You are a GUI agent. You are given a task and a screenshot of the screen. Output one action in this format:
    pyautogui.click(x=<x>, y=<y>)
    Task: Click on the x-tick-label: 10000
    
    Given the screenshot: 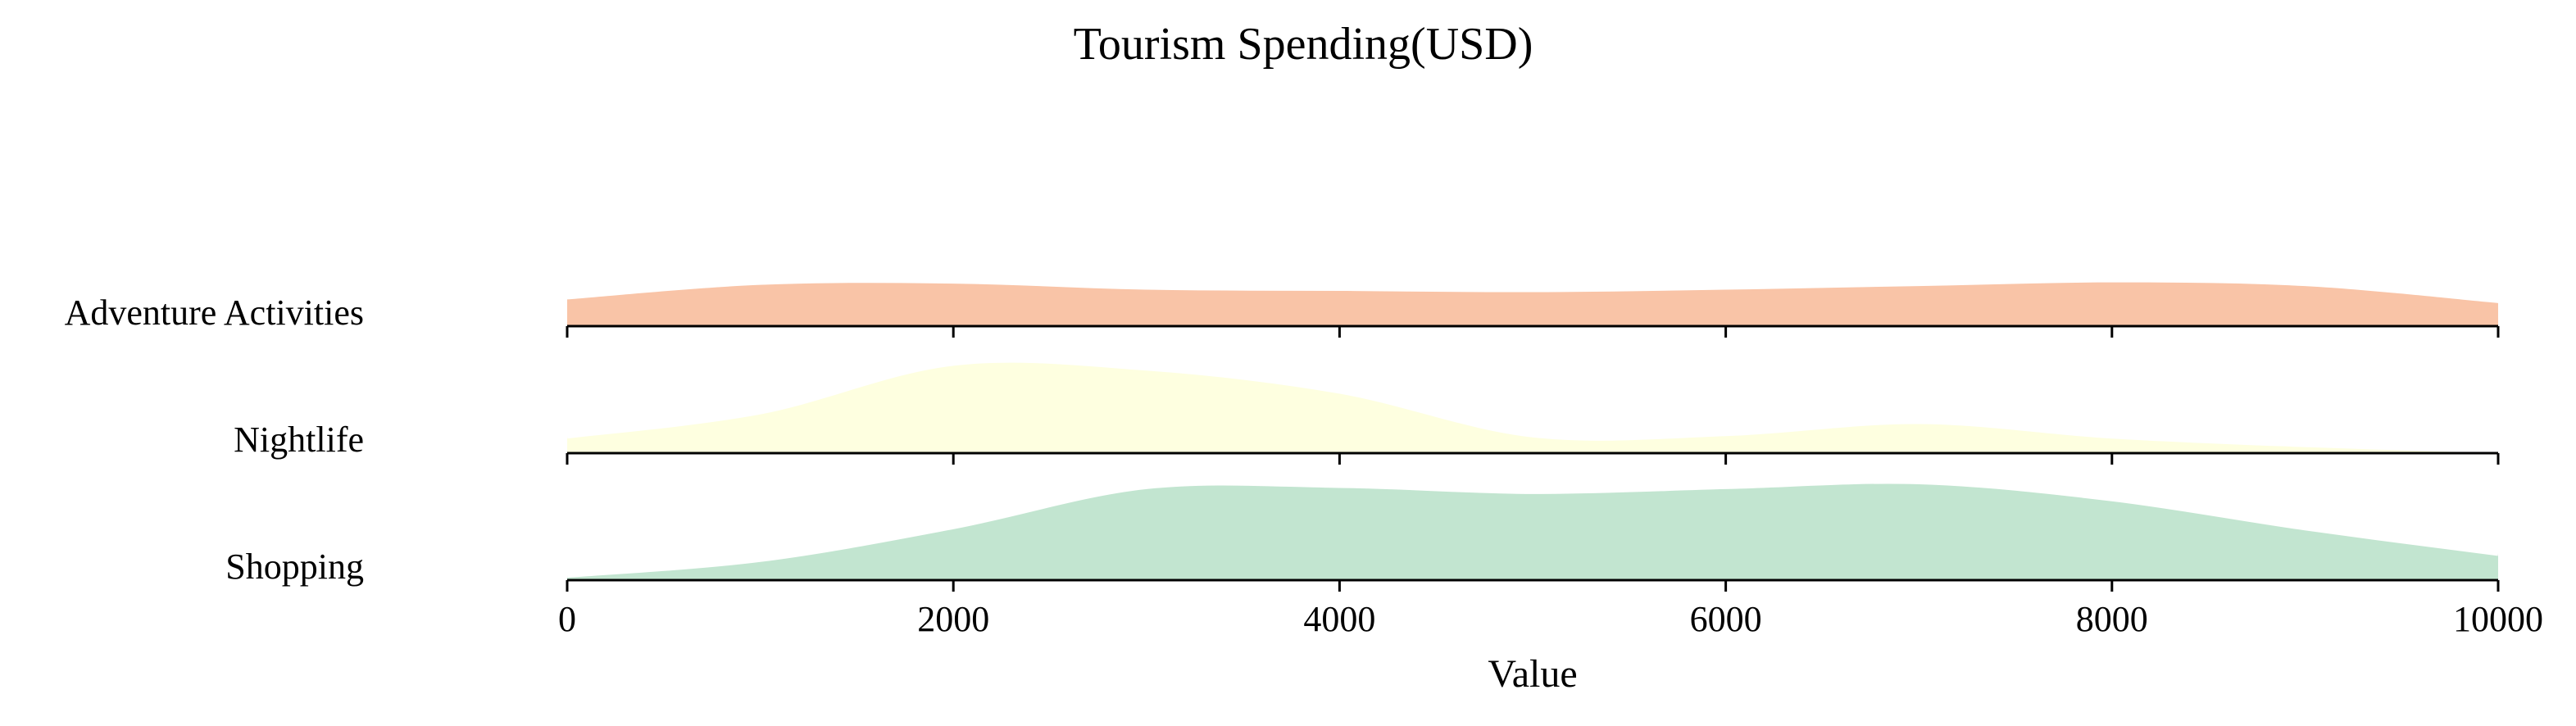 What is the action you would take?
    pyautogui.click(x=2498, y=619)
    